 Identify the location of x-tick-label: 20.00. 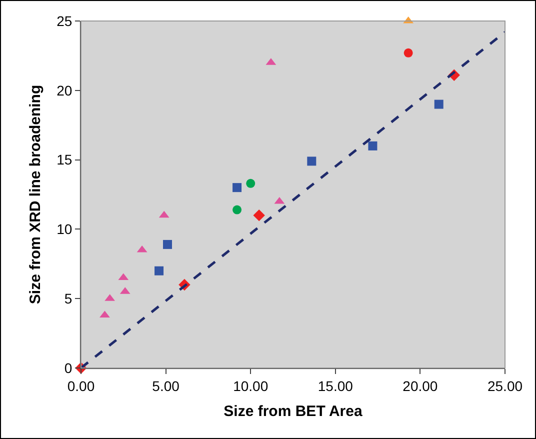
(420, 386).